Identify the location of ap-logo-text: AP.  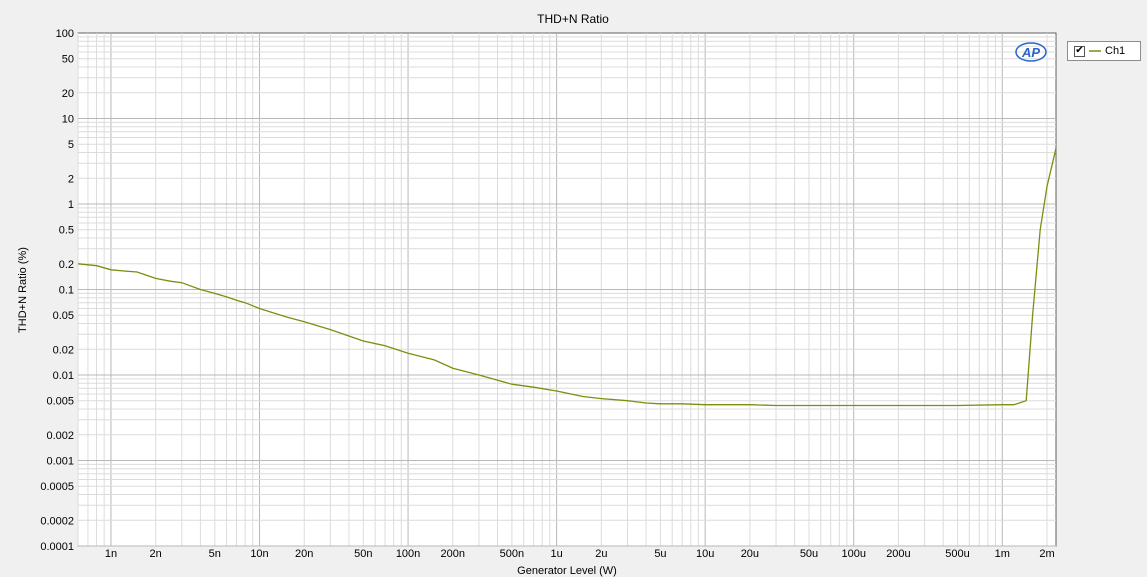
(1030, 52).